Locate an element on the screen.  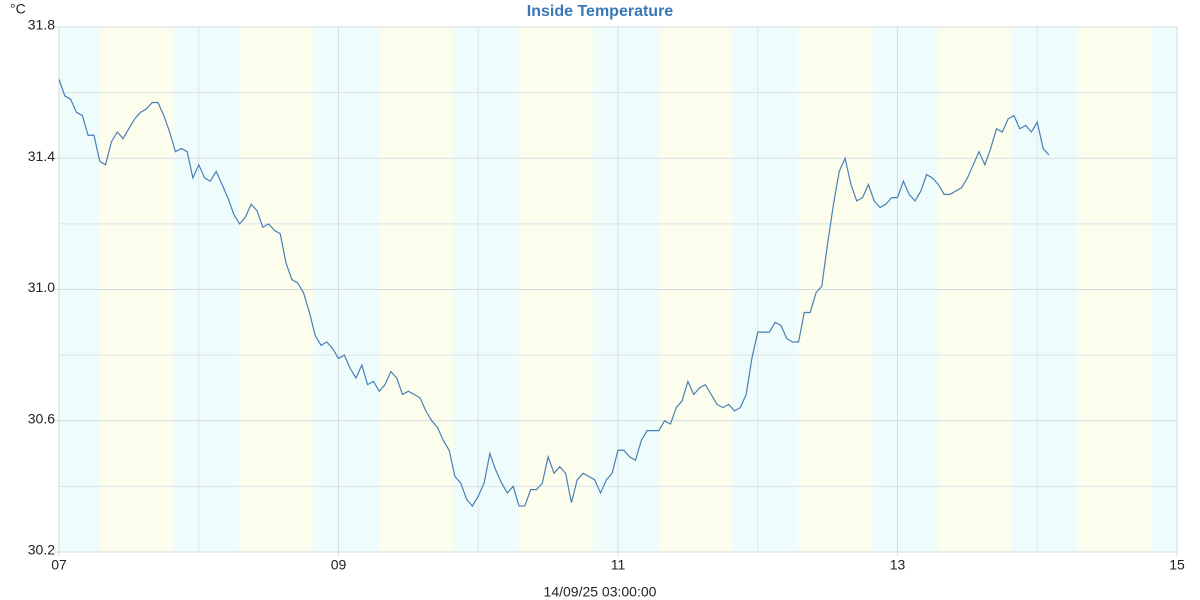
x-axis-label: 14/09/25 03:00:00 is located at coordinates (600, 592).